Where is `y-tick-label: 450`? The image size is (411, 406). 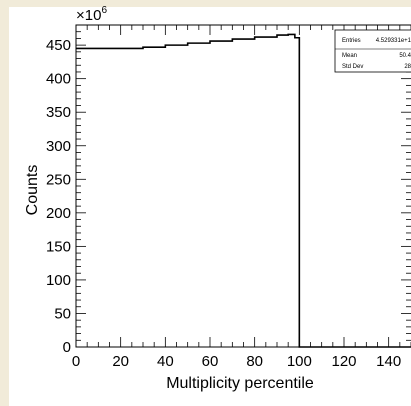 y-tick-label: 450 is located at coordinates (58, 45).